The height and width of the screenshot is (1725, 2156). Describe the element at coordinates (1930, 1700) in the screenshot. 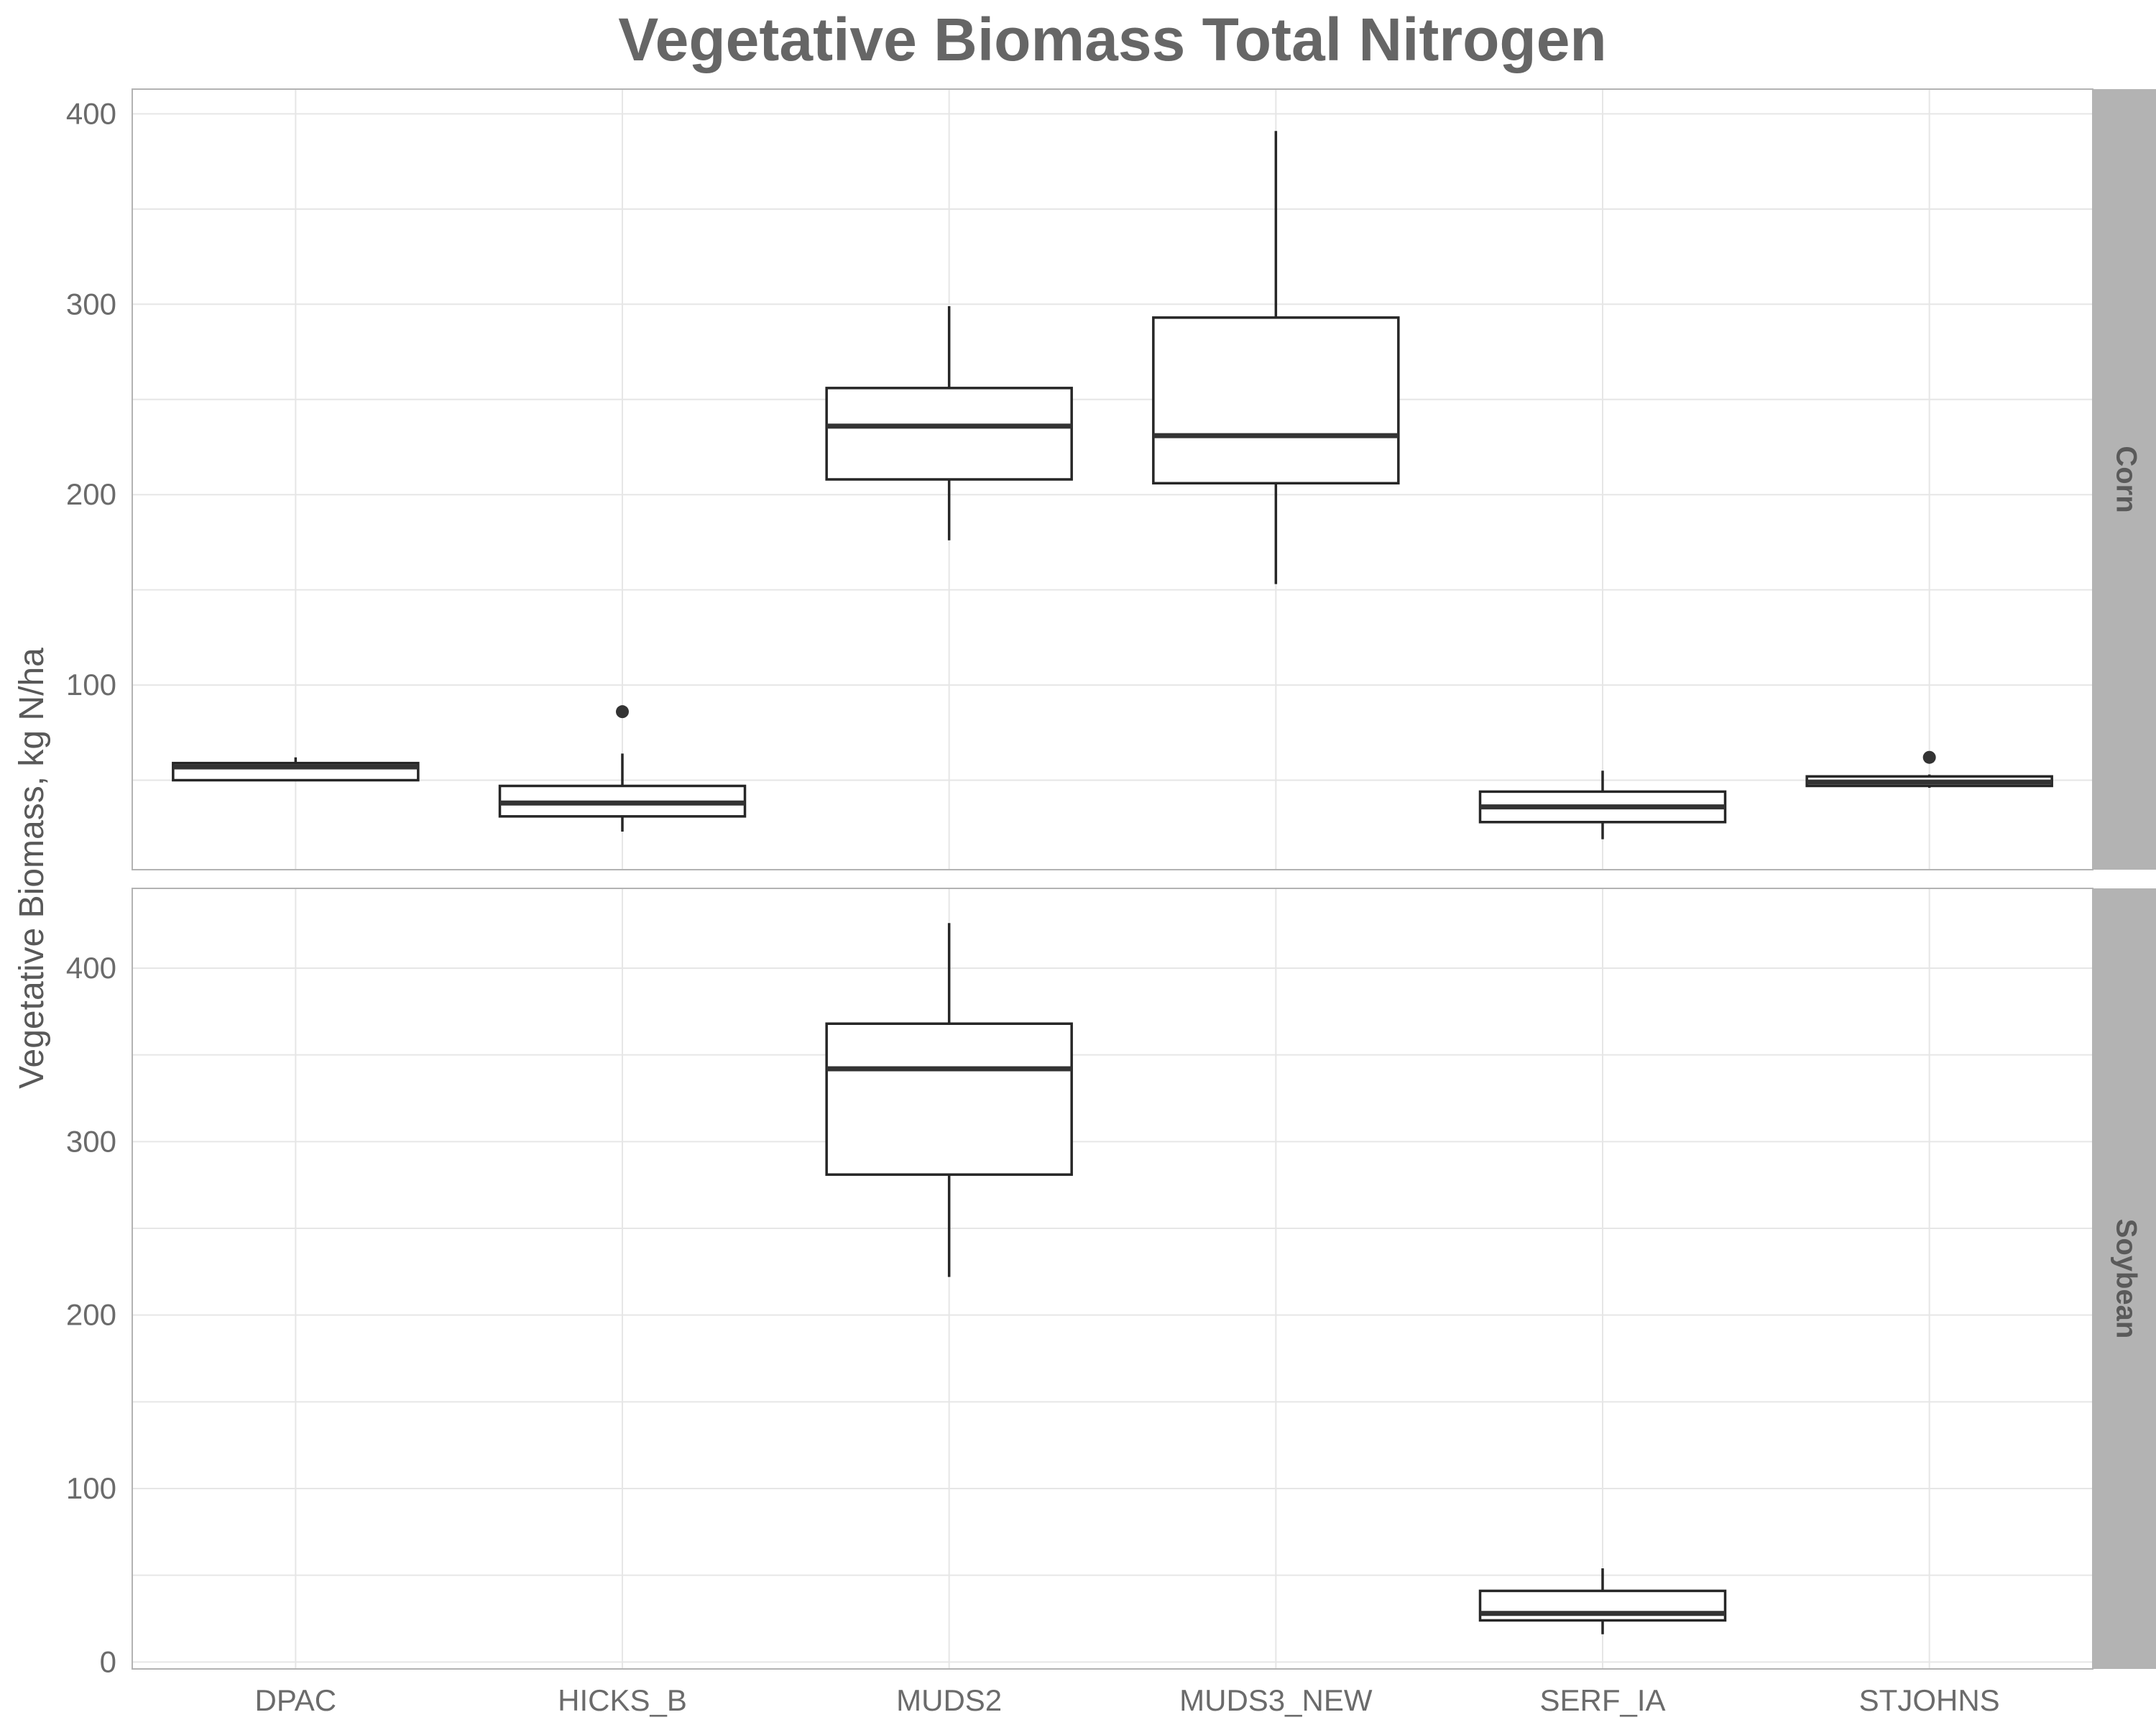

I see `x-tick-label: STJOHNS` at that location.